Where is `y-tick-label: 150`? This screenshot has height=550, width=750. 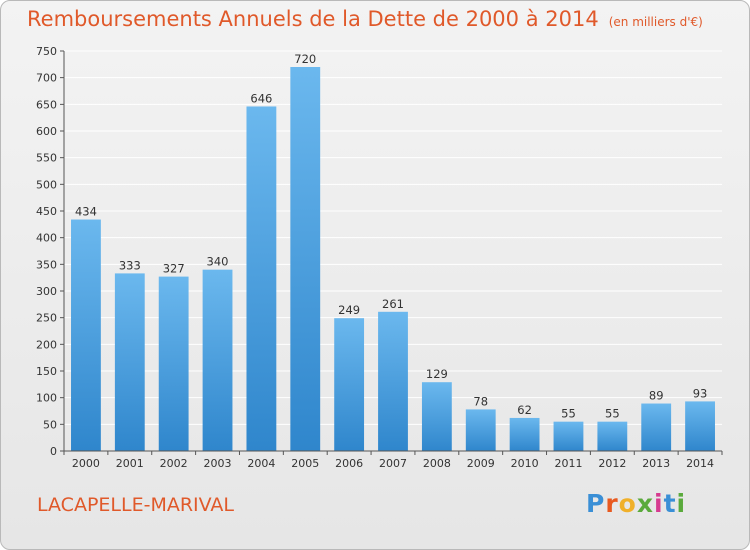
y-tick-label: 150 is located at coordinates (46, 371).